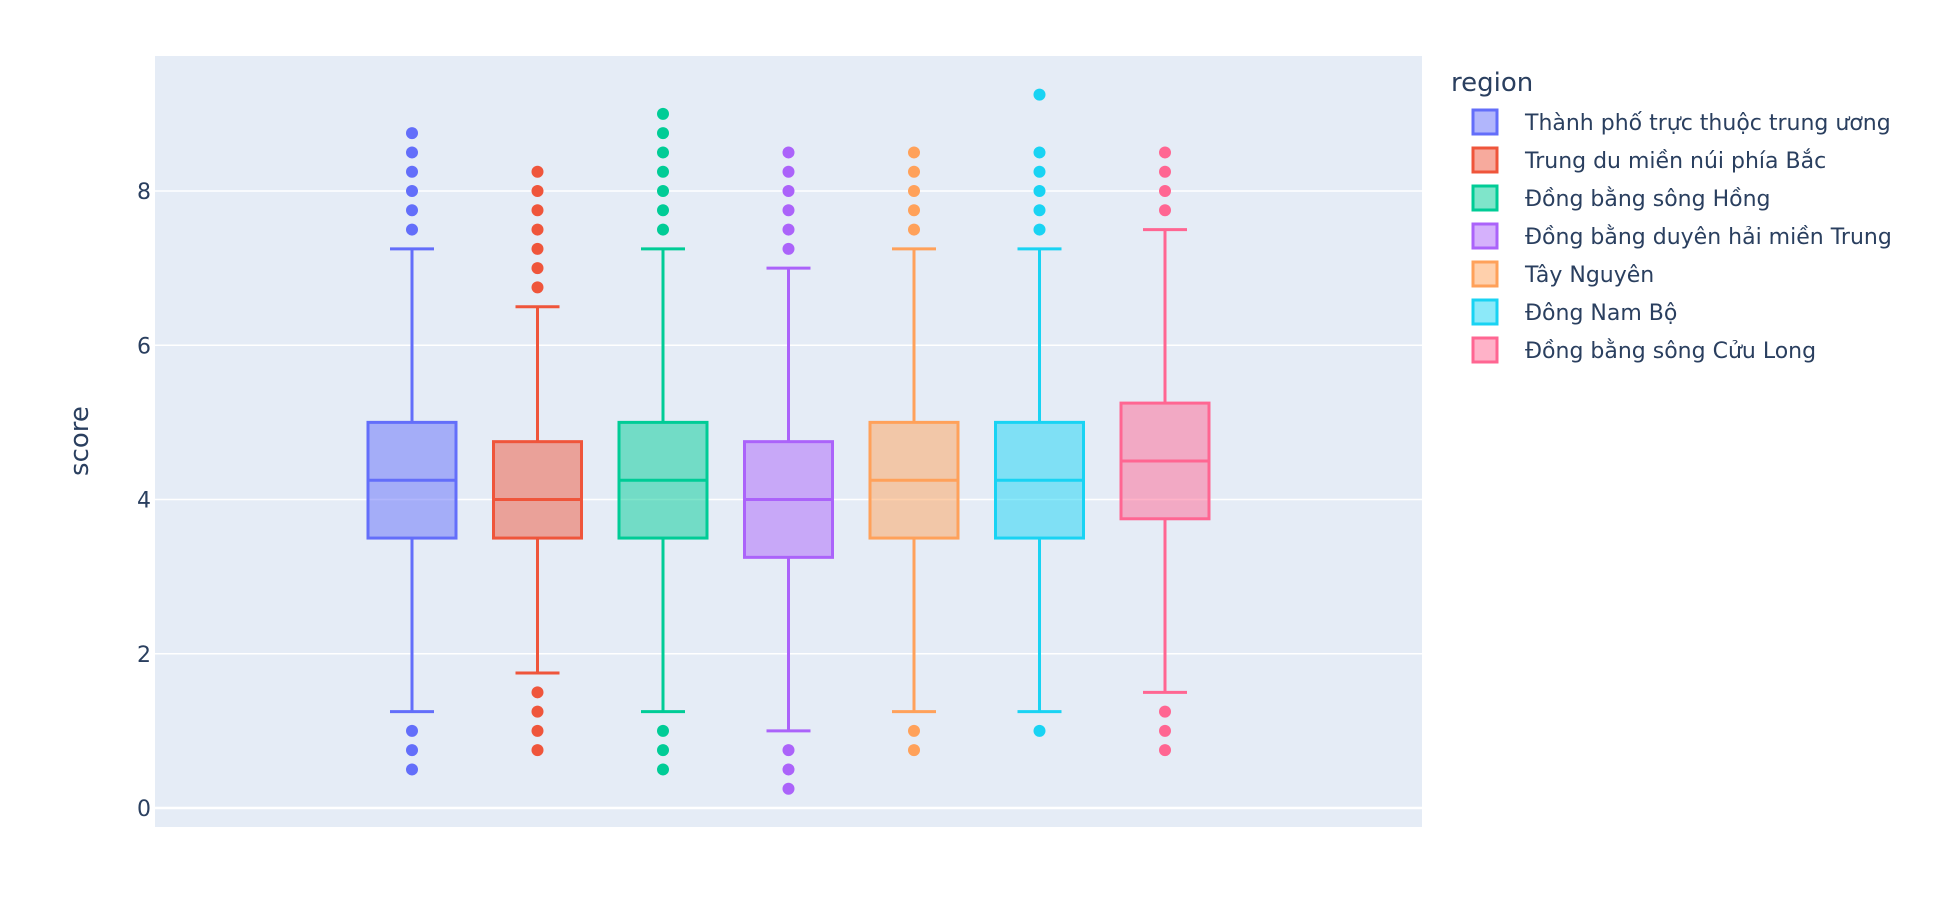 The height and width of the screenshot is (908, 1944). I want to click on legend-item: Đồng bằng duyên hải miền Trung, so click(1681, 236).